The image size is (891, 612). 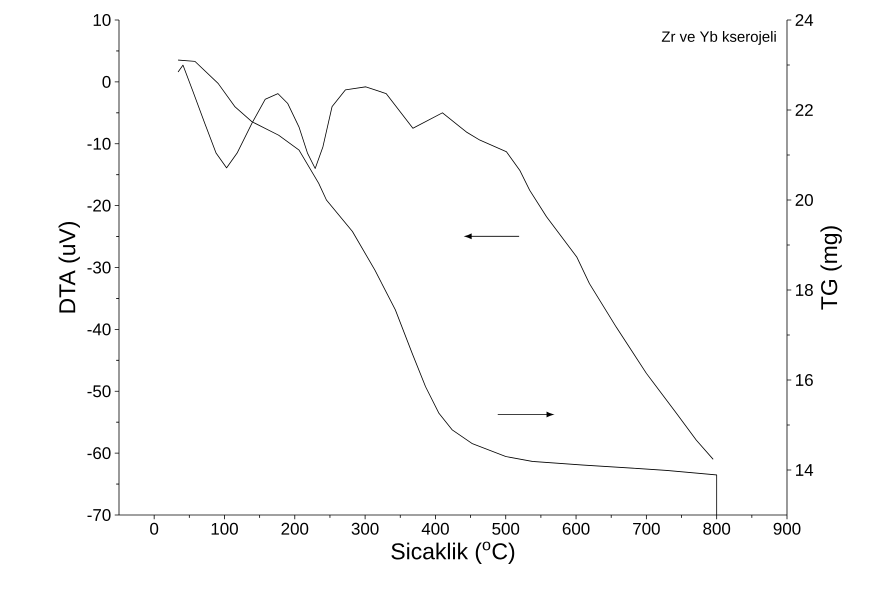 What do you see at coordinates (102, 20) in the screenshot?
I see `y-tick-label: 10` at bounding box center [102, 20].